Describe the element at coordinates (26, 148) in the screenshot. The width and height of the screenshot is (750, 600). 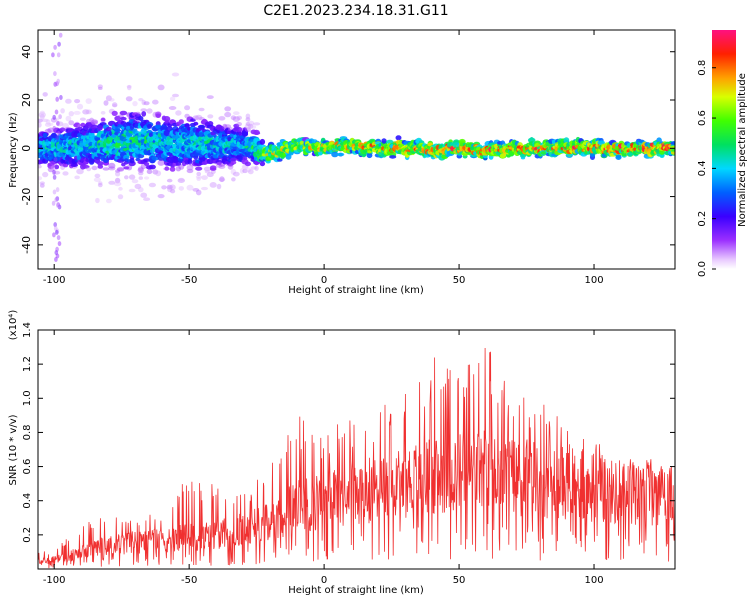
I see `y-tick-label: 0` at that location.